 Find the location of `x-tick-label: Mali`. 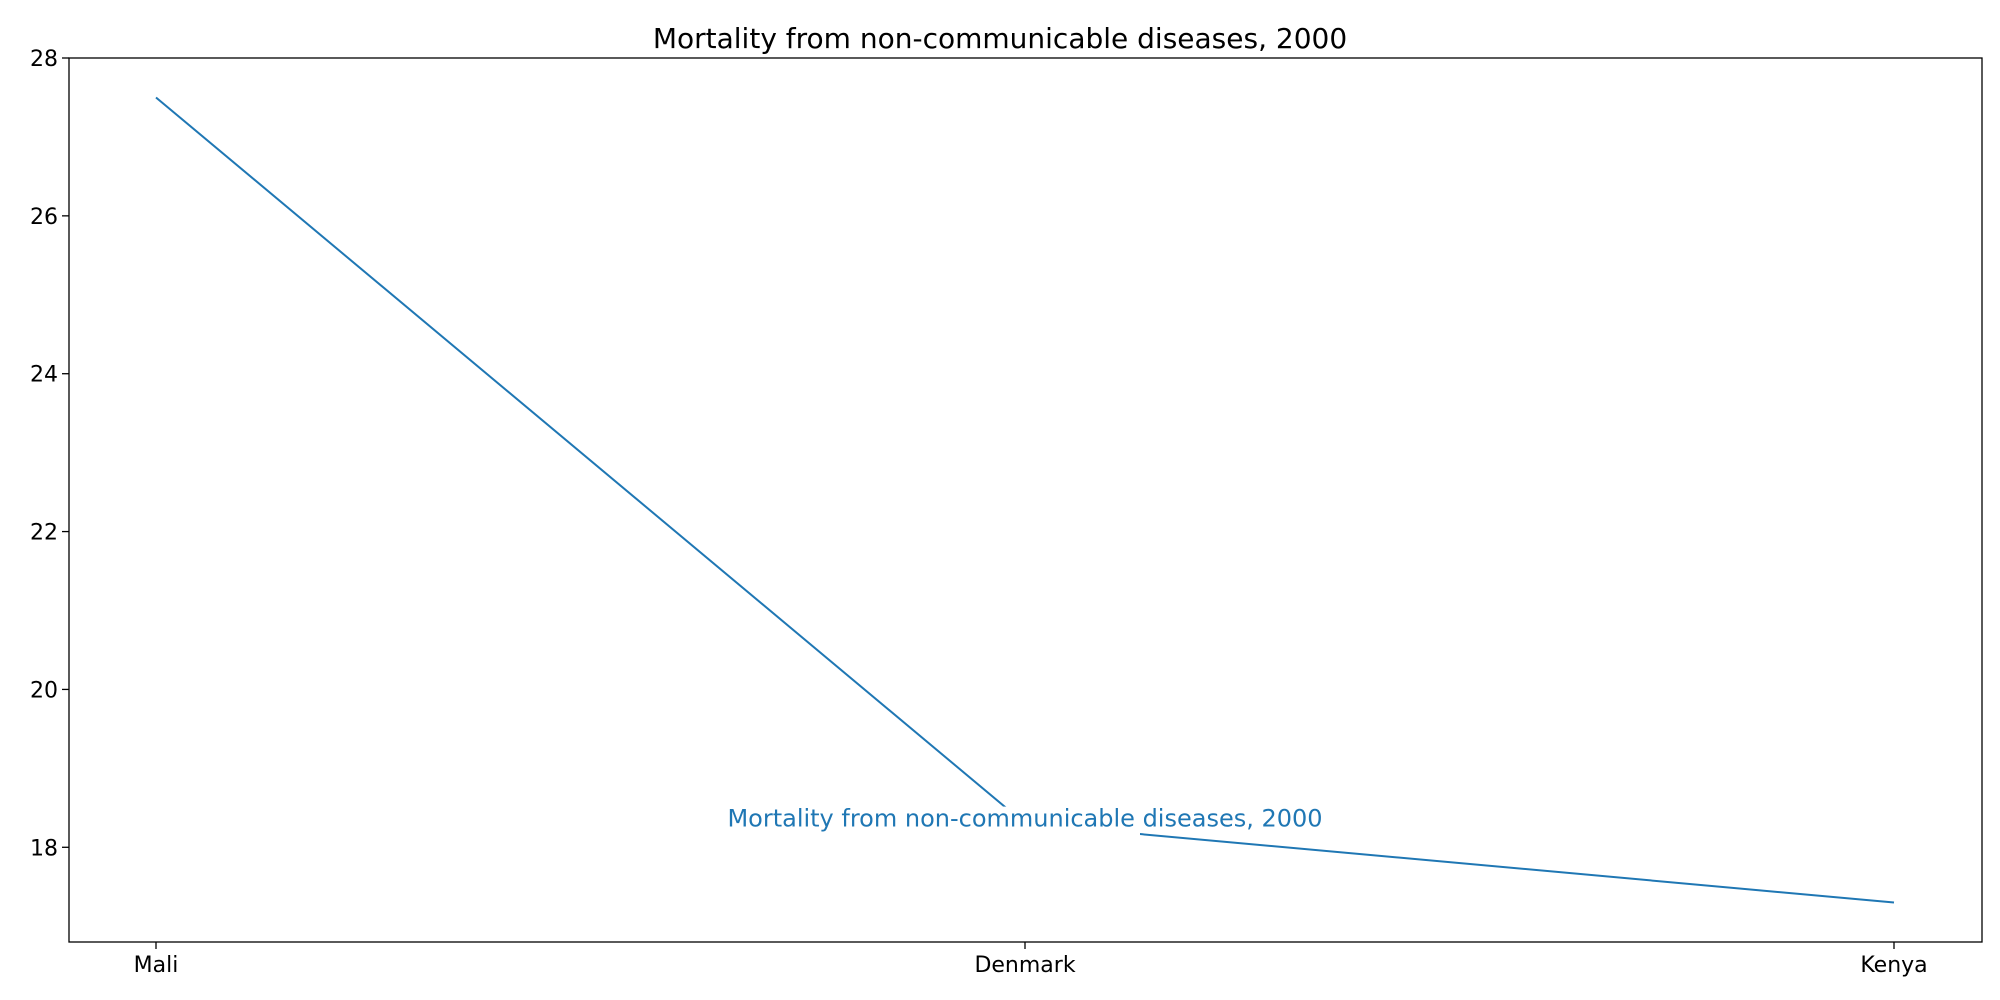

x-tick-label: Mali is located at coordinates (156, 965).